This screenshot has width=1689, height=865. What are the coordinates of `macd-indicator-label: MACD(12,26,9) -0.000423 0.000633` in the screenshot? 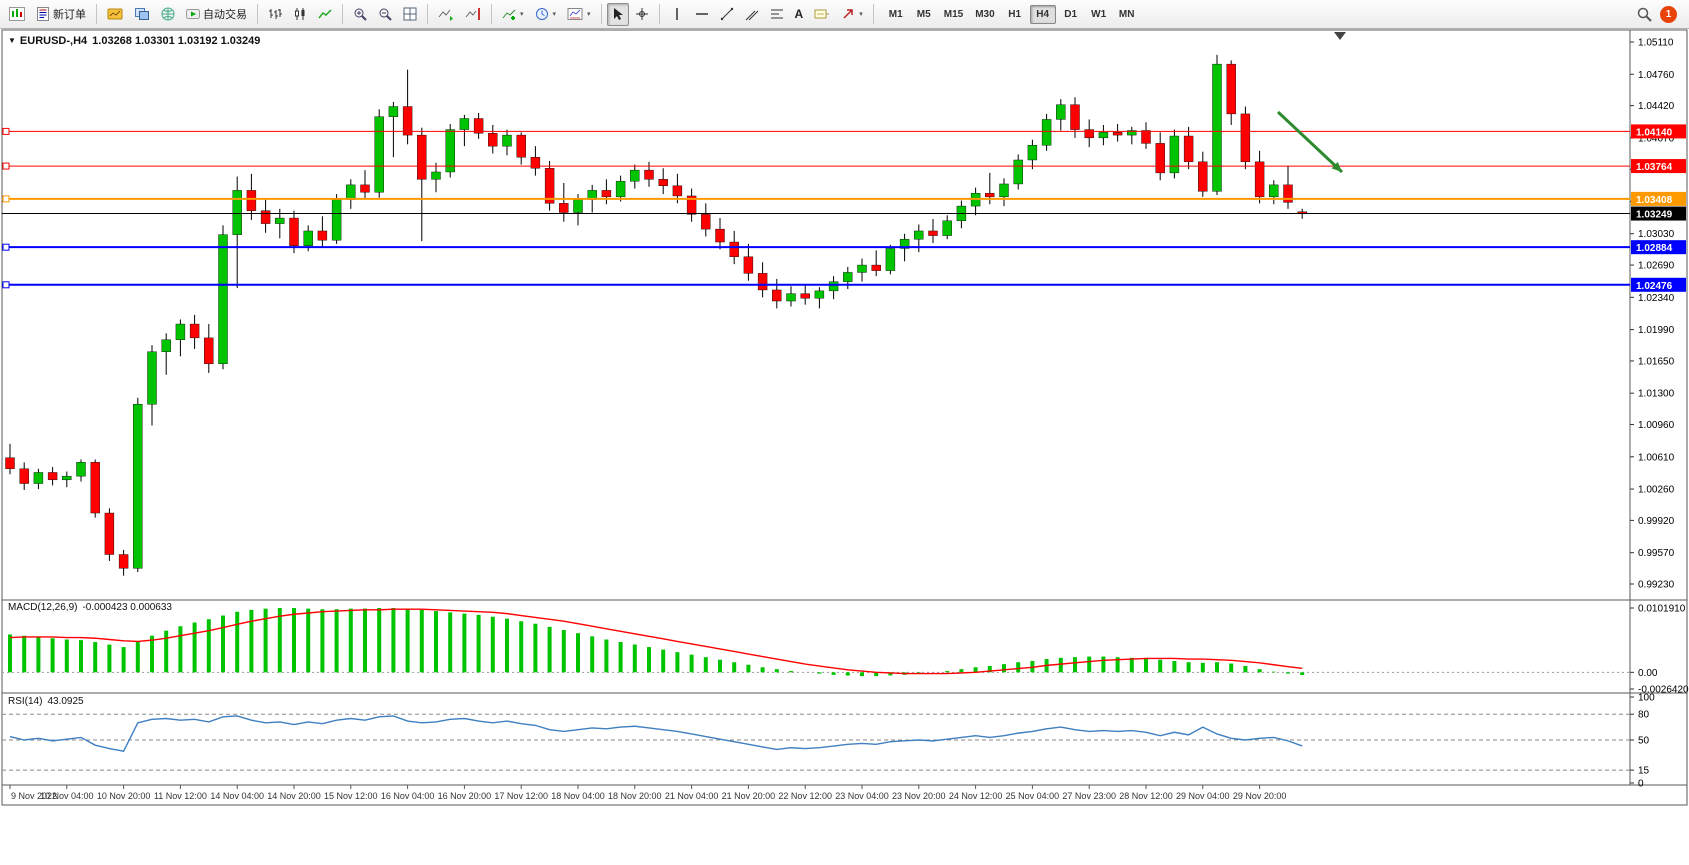 It's located at (90, 607).